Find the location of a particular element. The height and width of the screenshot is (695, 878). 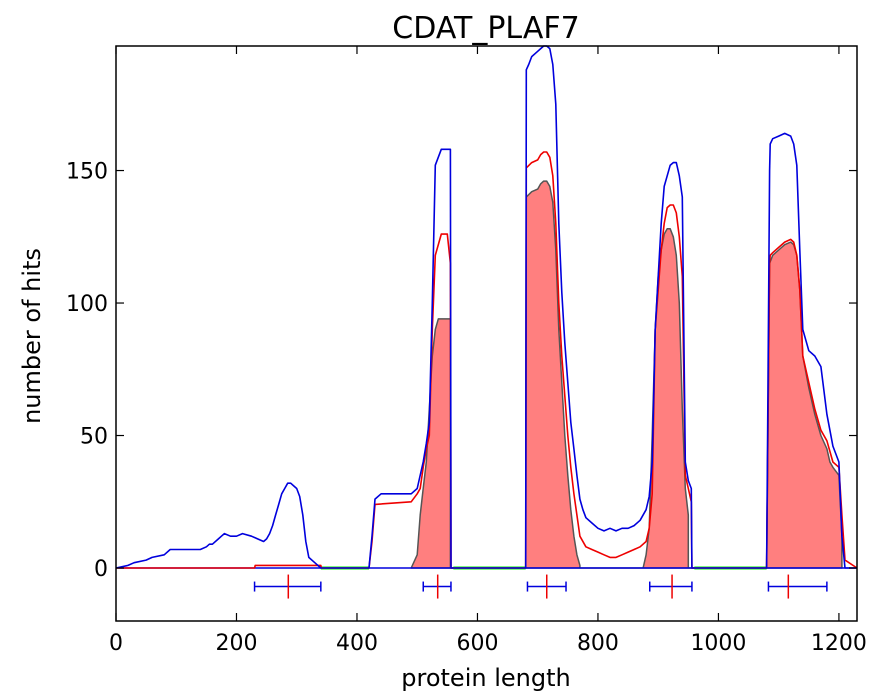

x-tick-label: 200 is located at coordinates (236, 643).